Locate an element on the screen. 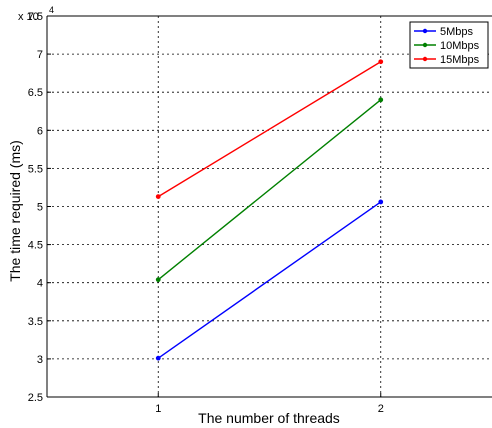 The height and width of the screenshot is (428, 492). x-axis-label: The number of threads is located at coordinates (269, 418).